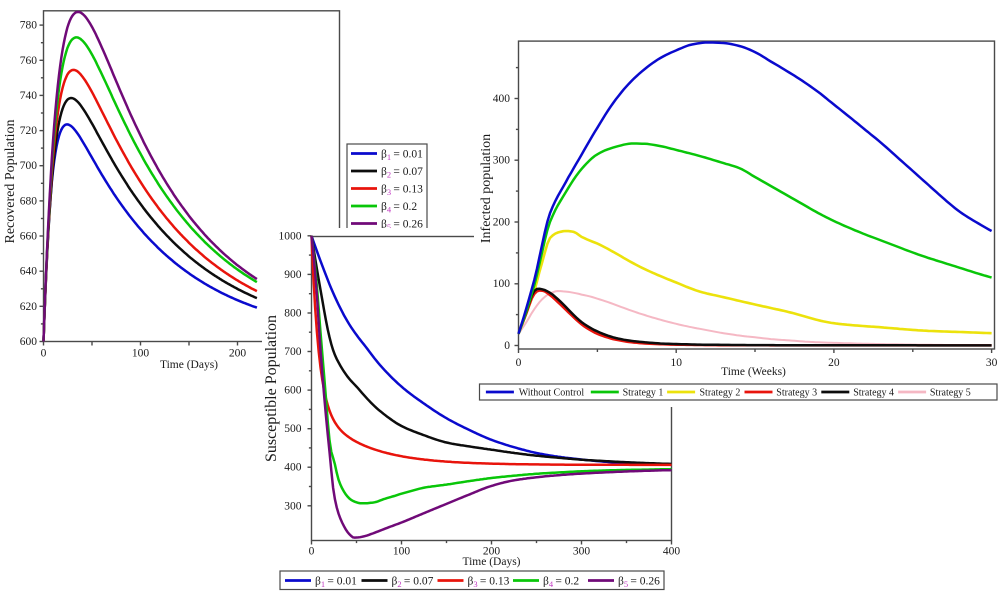 The image size is (1000, 600). I want to click on svg-text: Susceptible Population, so click(271, 388).